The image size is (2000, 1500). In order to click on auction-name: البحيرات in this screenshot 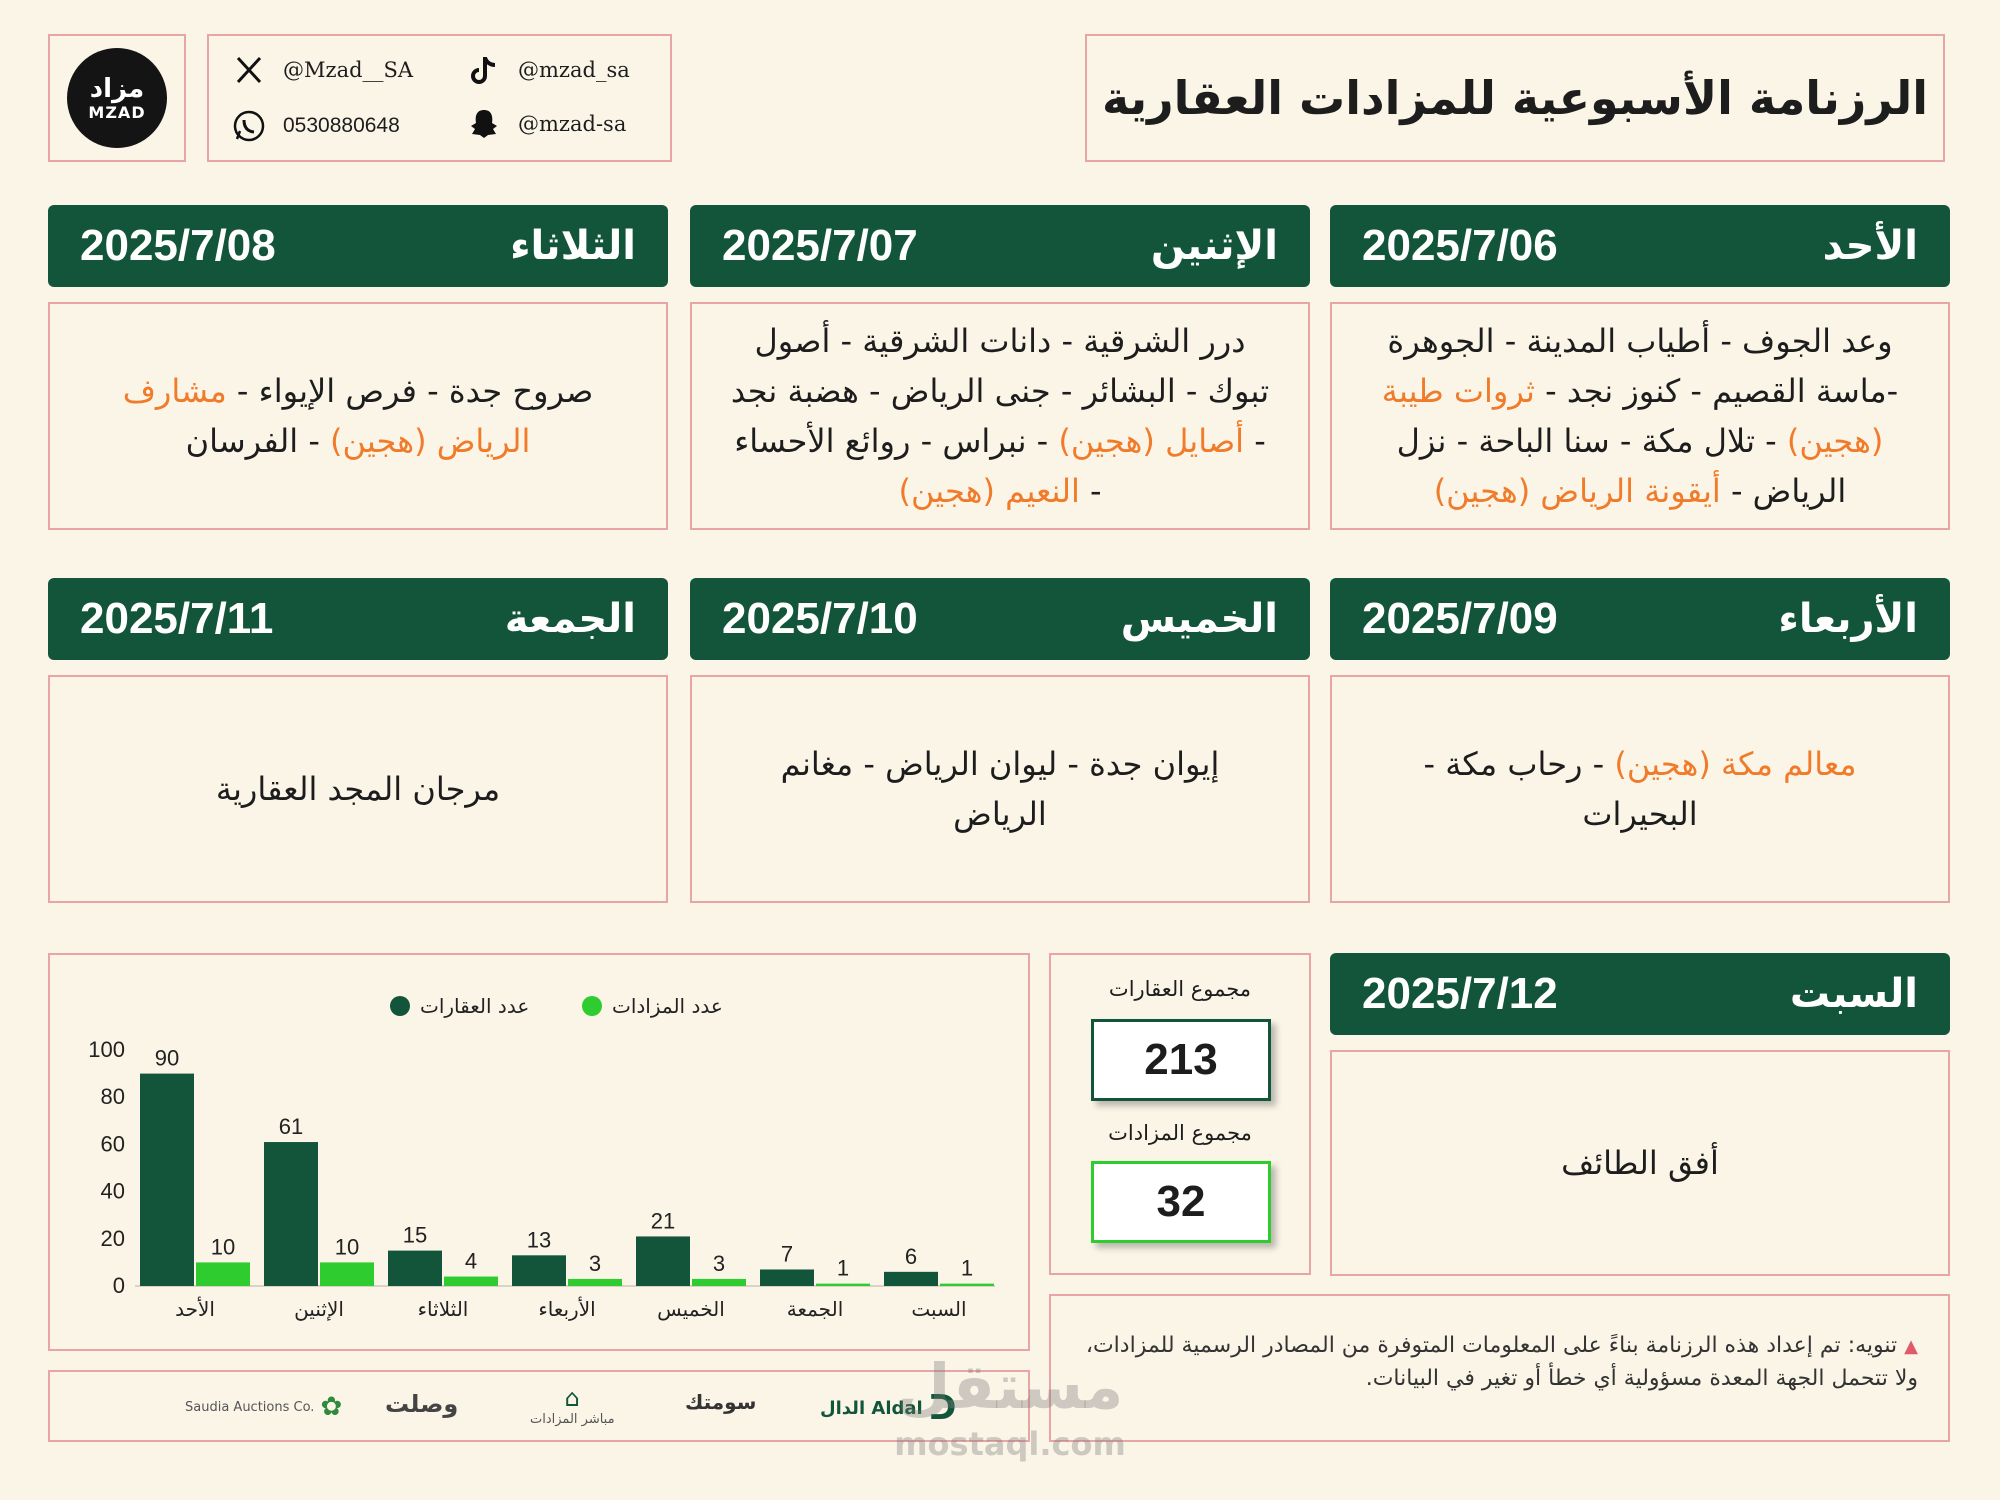, I will do `click(1640, 814)`.